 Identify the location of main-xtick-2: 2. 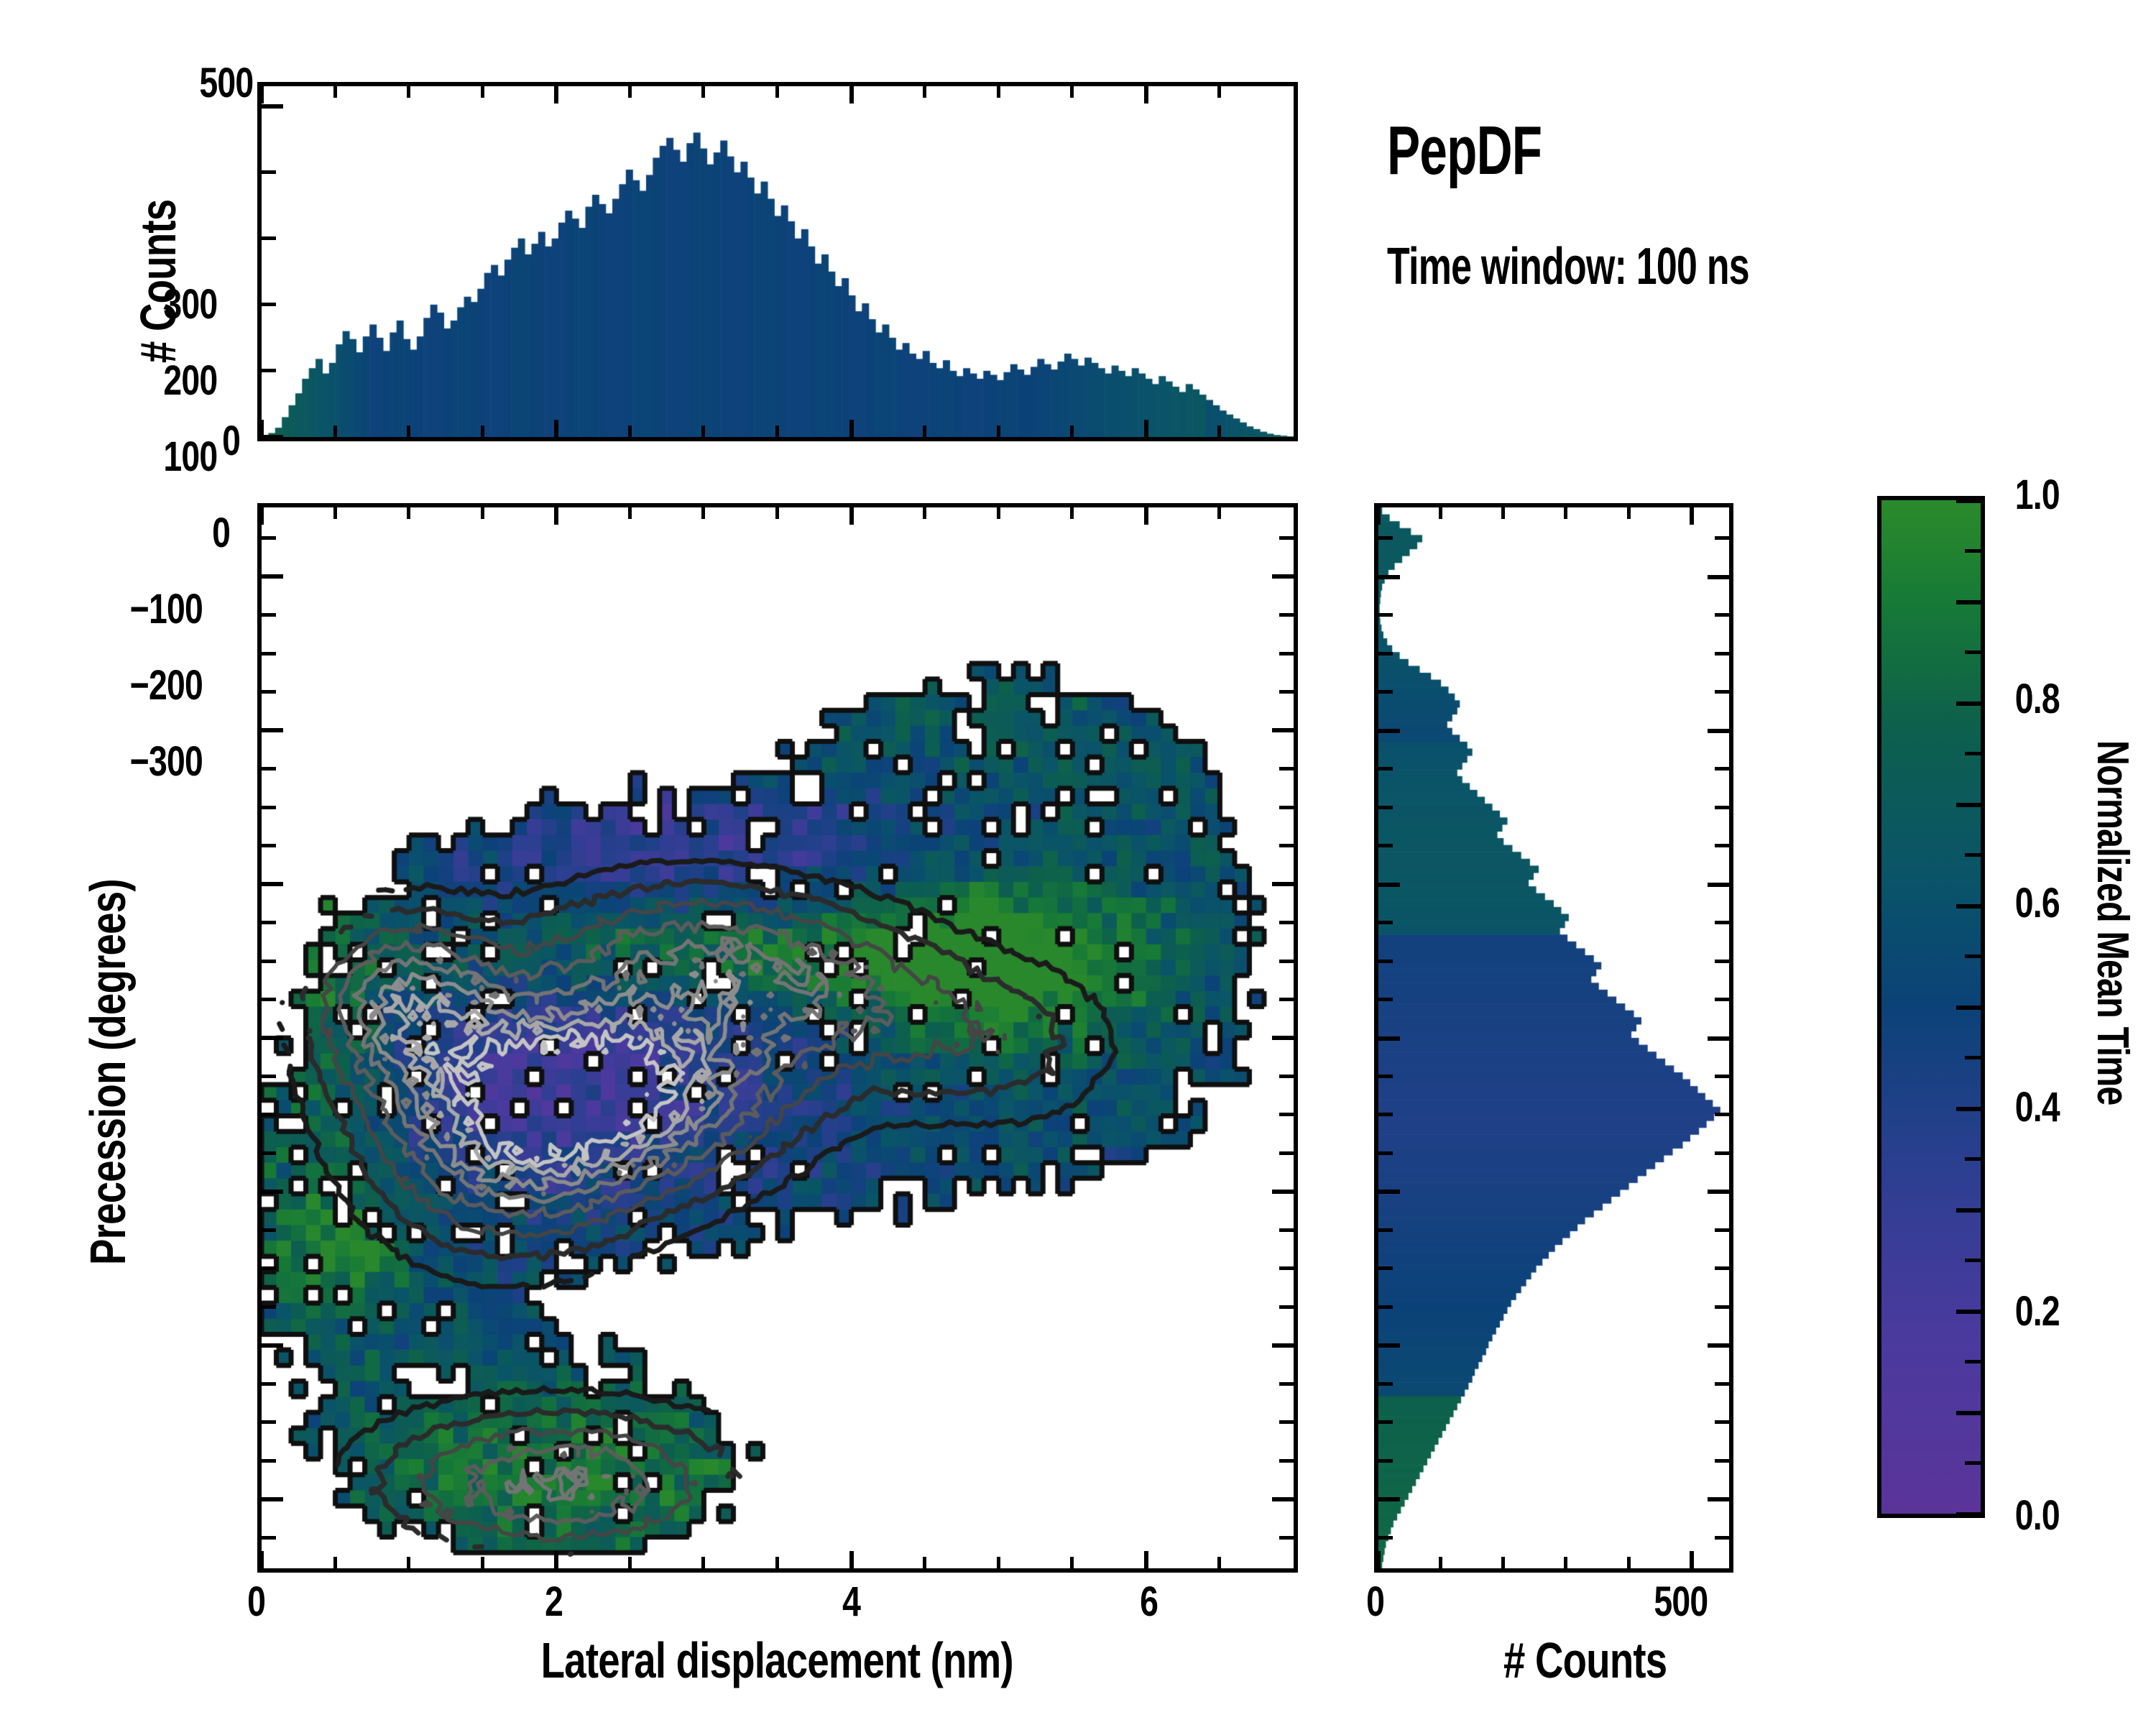
(554, 1601).